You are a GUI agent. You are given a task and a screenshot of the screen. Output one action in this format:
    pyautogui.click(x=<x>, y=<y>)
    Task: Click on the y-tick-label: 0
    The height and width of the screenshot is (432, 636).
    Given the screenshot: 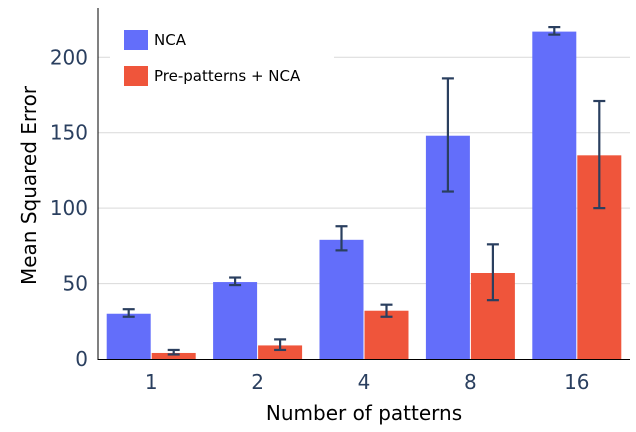 What is the action you would take?
    pyautogui.click(x=81, y=359)
    